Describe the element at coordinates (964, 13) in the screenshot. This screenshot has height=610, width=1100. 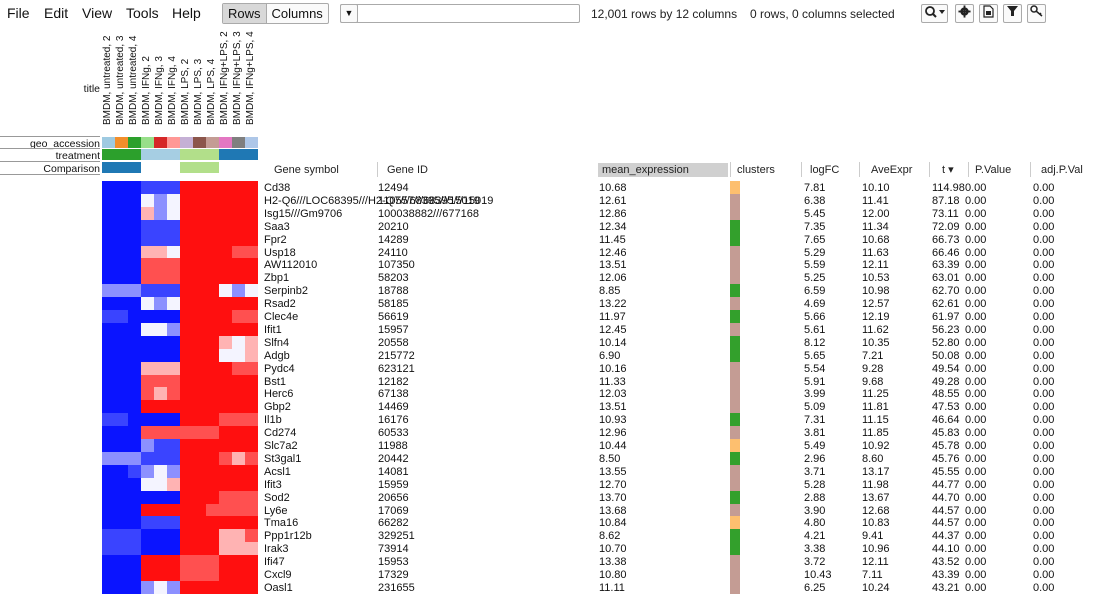
I see `settings-button` at that location.